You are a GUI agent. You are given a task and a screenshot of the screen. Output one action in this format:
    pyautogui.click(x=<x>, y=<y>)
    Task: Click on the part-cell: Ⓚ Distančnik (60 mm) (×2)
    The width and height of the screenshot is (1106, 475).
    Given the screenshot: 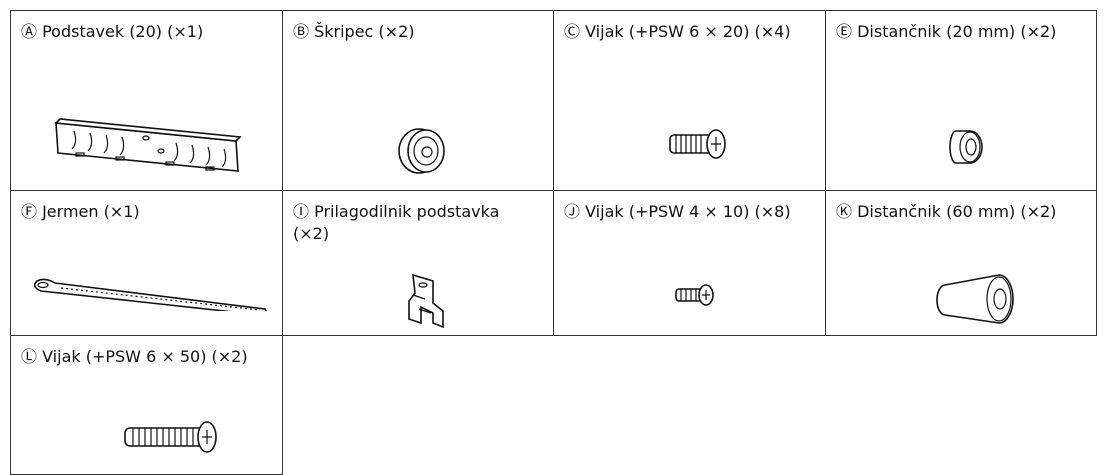 What is the action you would take?
    pyautogui.click(x=961, y=263)
    